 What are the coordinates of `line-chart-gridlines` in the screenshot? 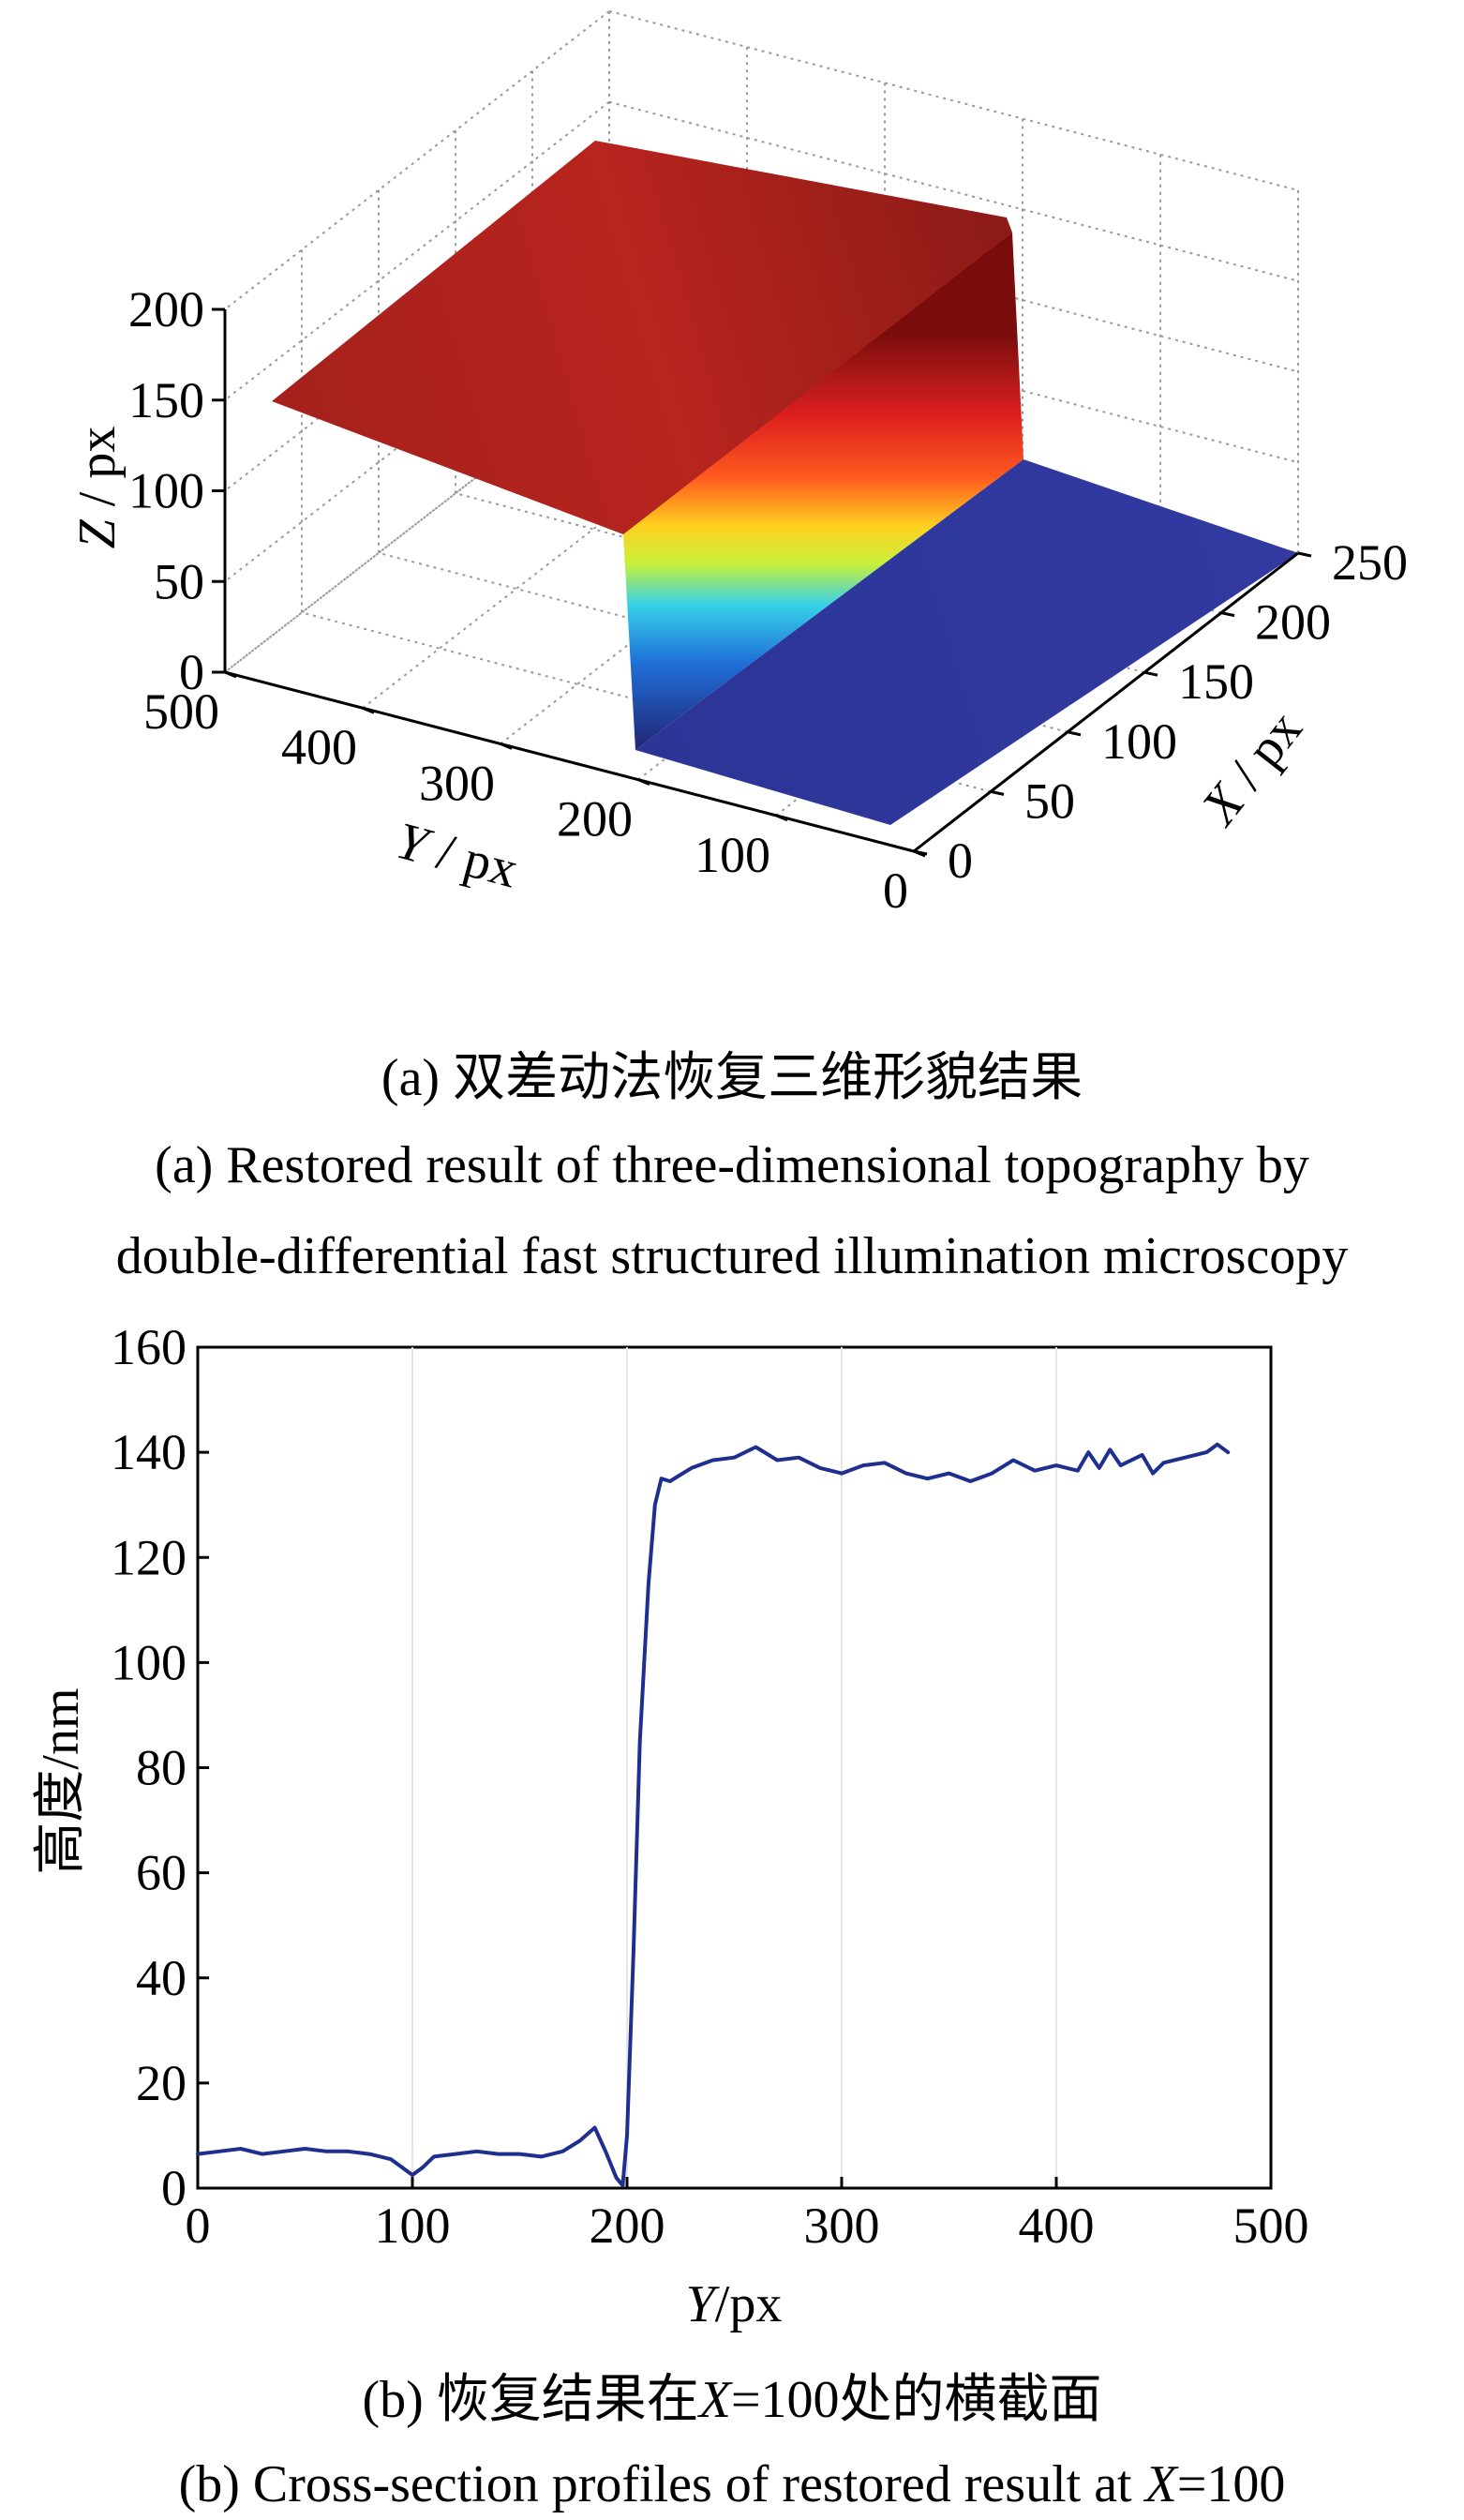 It's located at (734, 1767).